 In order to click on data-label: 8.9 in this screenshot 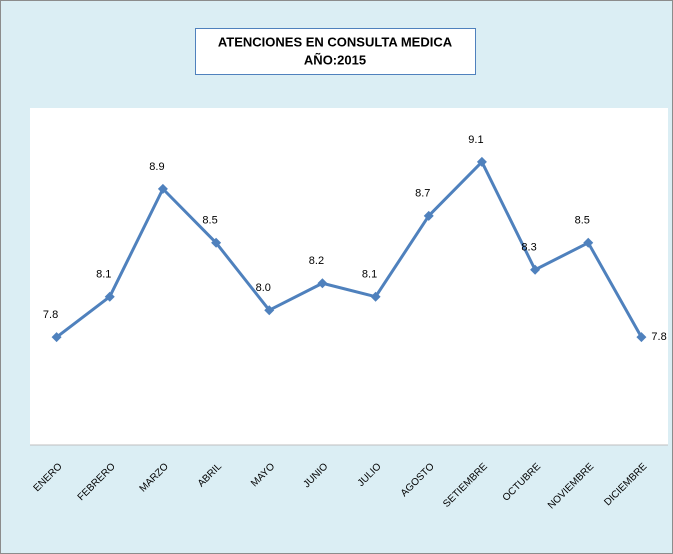, I will do `click(156, 167)`.